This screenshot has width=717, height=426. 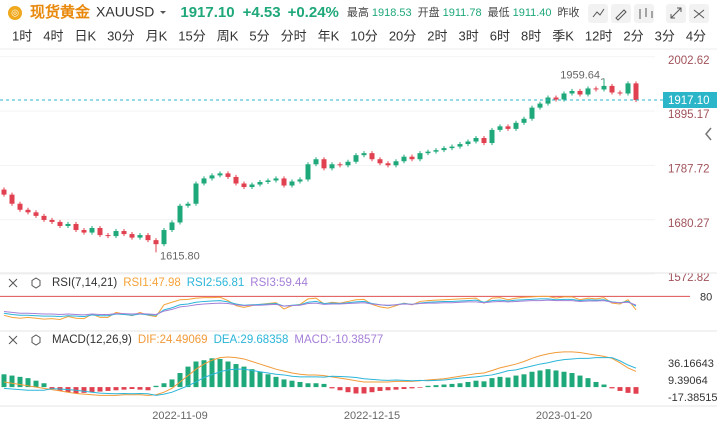 I want to click on legend-entry: DEA:29.68358, so click(x=251, y=340).